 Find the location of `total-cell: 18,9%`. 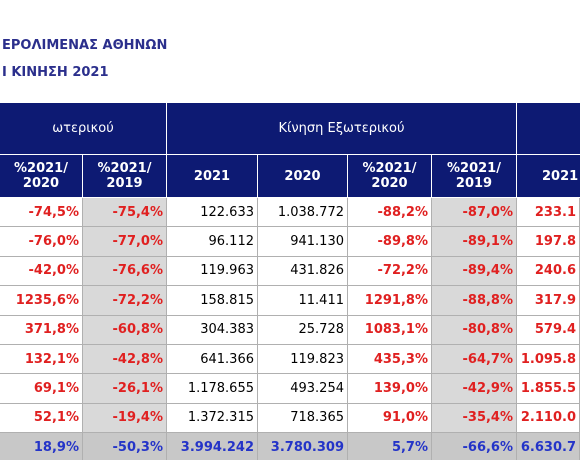

total-cell: 18,9% is located at coordinates (41, 446).